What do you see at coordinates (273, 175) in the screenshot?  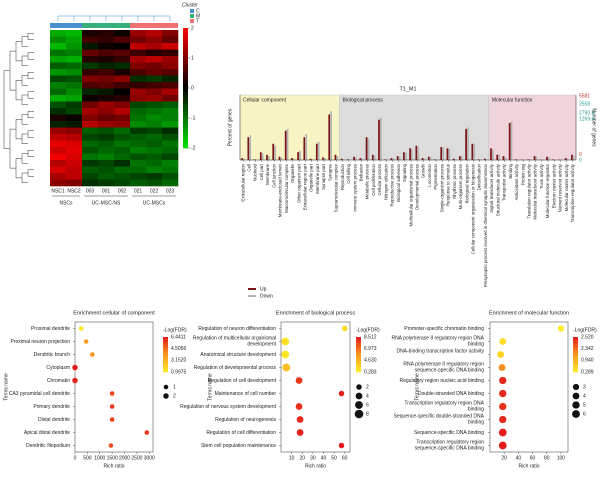 I see `x-tick-label: Cell junction` at bounding box center [273, 175].